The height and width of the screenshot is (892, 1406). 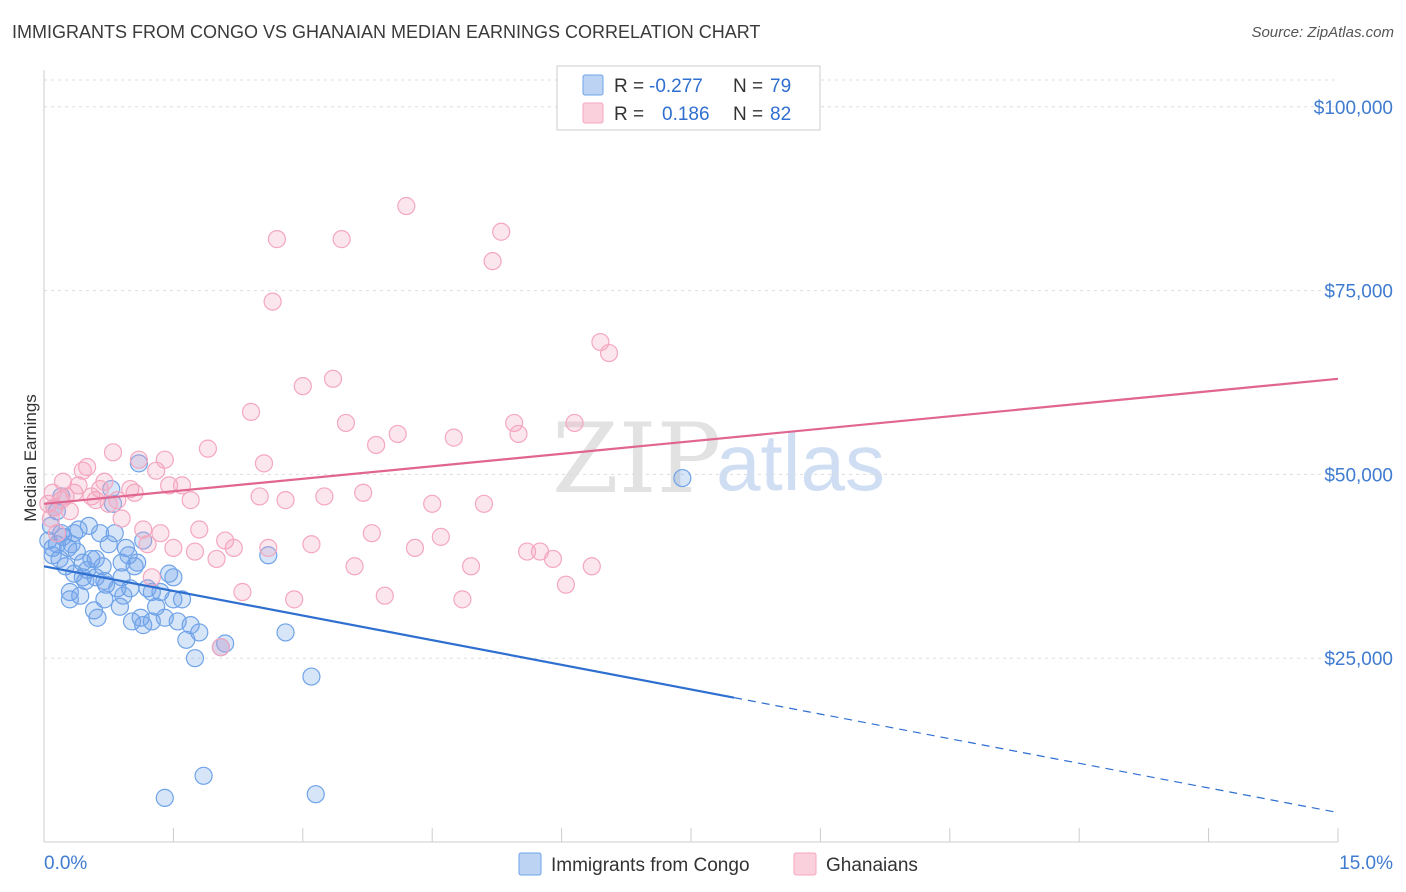 What do you see at coordinates (780, 86) in the screenshot?
I see `legend-n-value-congo: 79` at bounding box center [780, 86].